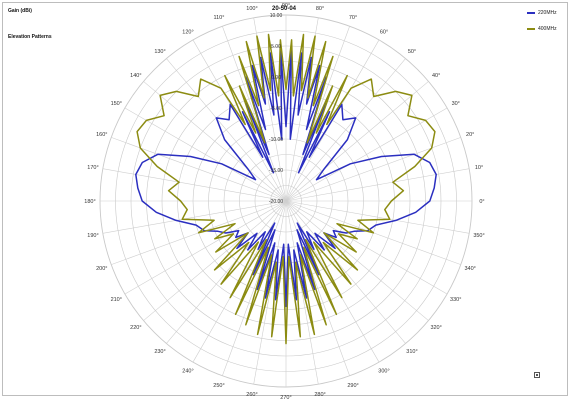 The width and height of the screenshot is (572, 402). Describe the element at coordinates (92, 168) in the screenshot. I see `angle-tick-label: 170°` at that location.